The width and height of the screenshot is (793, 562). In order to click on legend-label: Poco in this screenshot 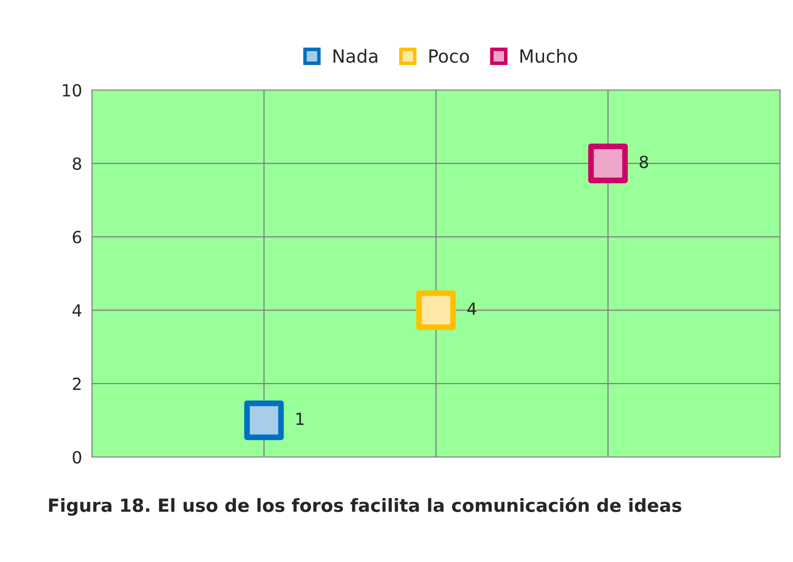, I will do `click(449, 56)`.